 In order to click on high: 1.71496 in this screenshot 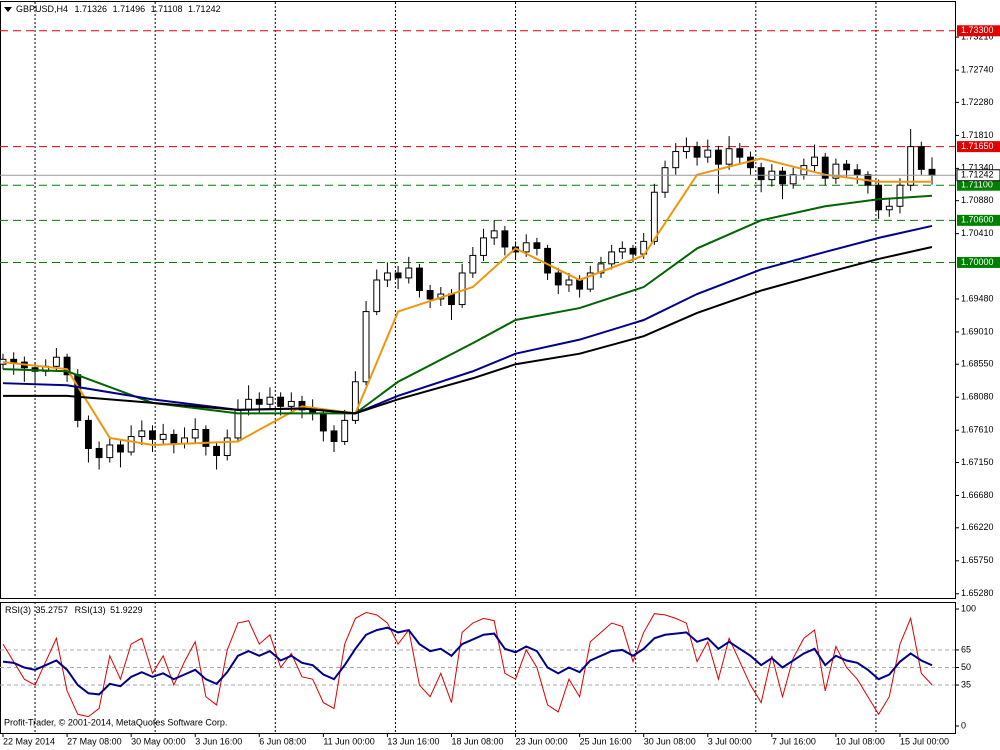, I will do `click(129, 9)`.